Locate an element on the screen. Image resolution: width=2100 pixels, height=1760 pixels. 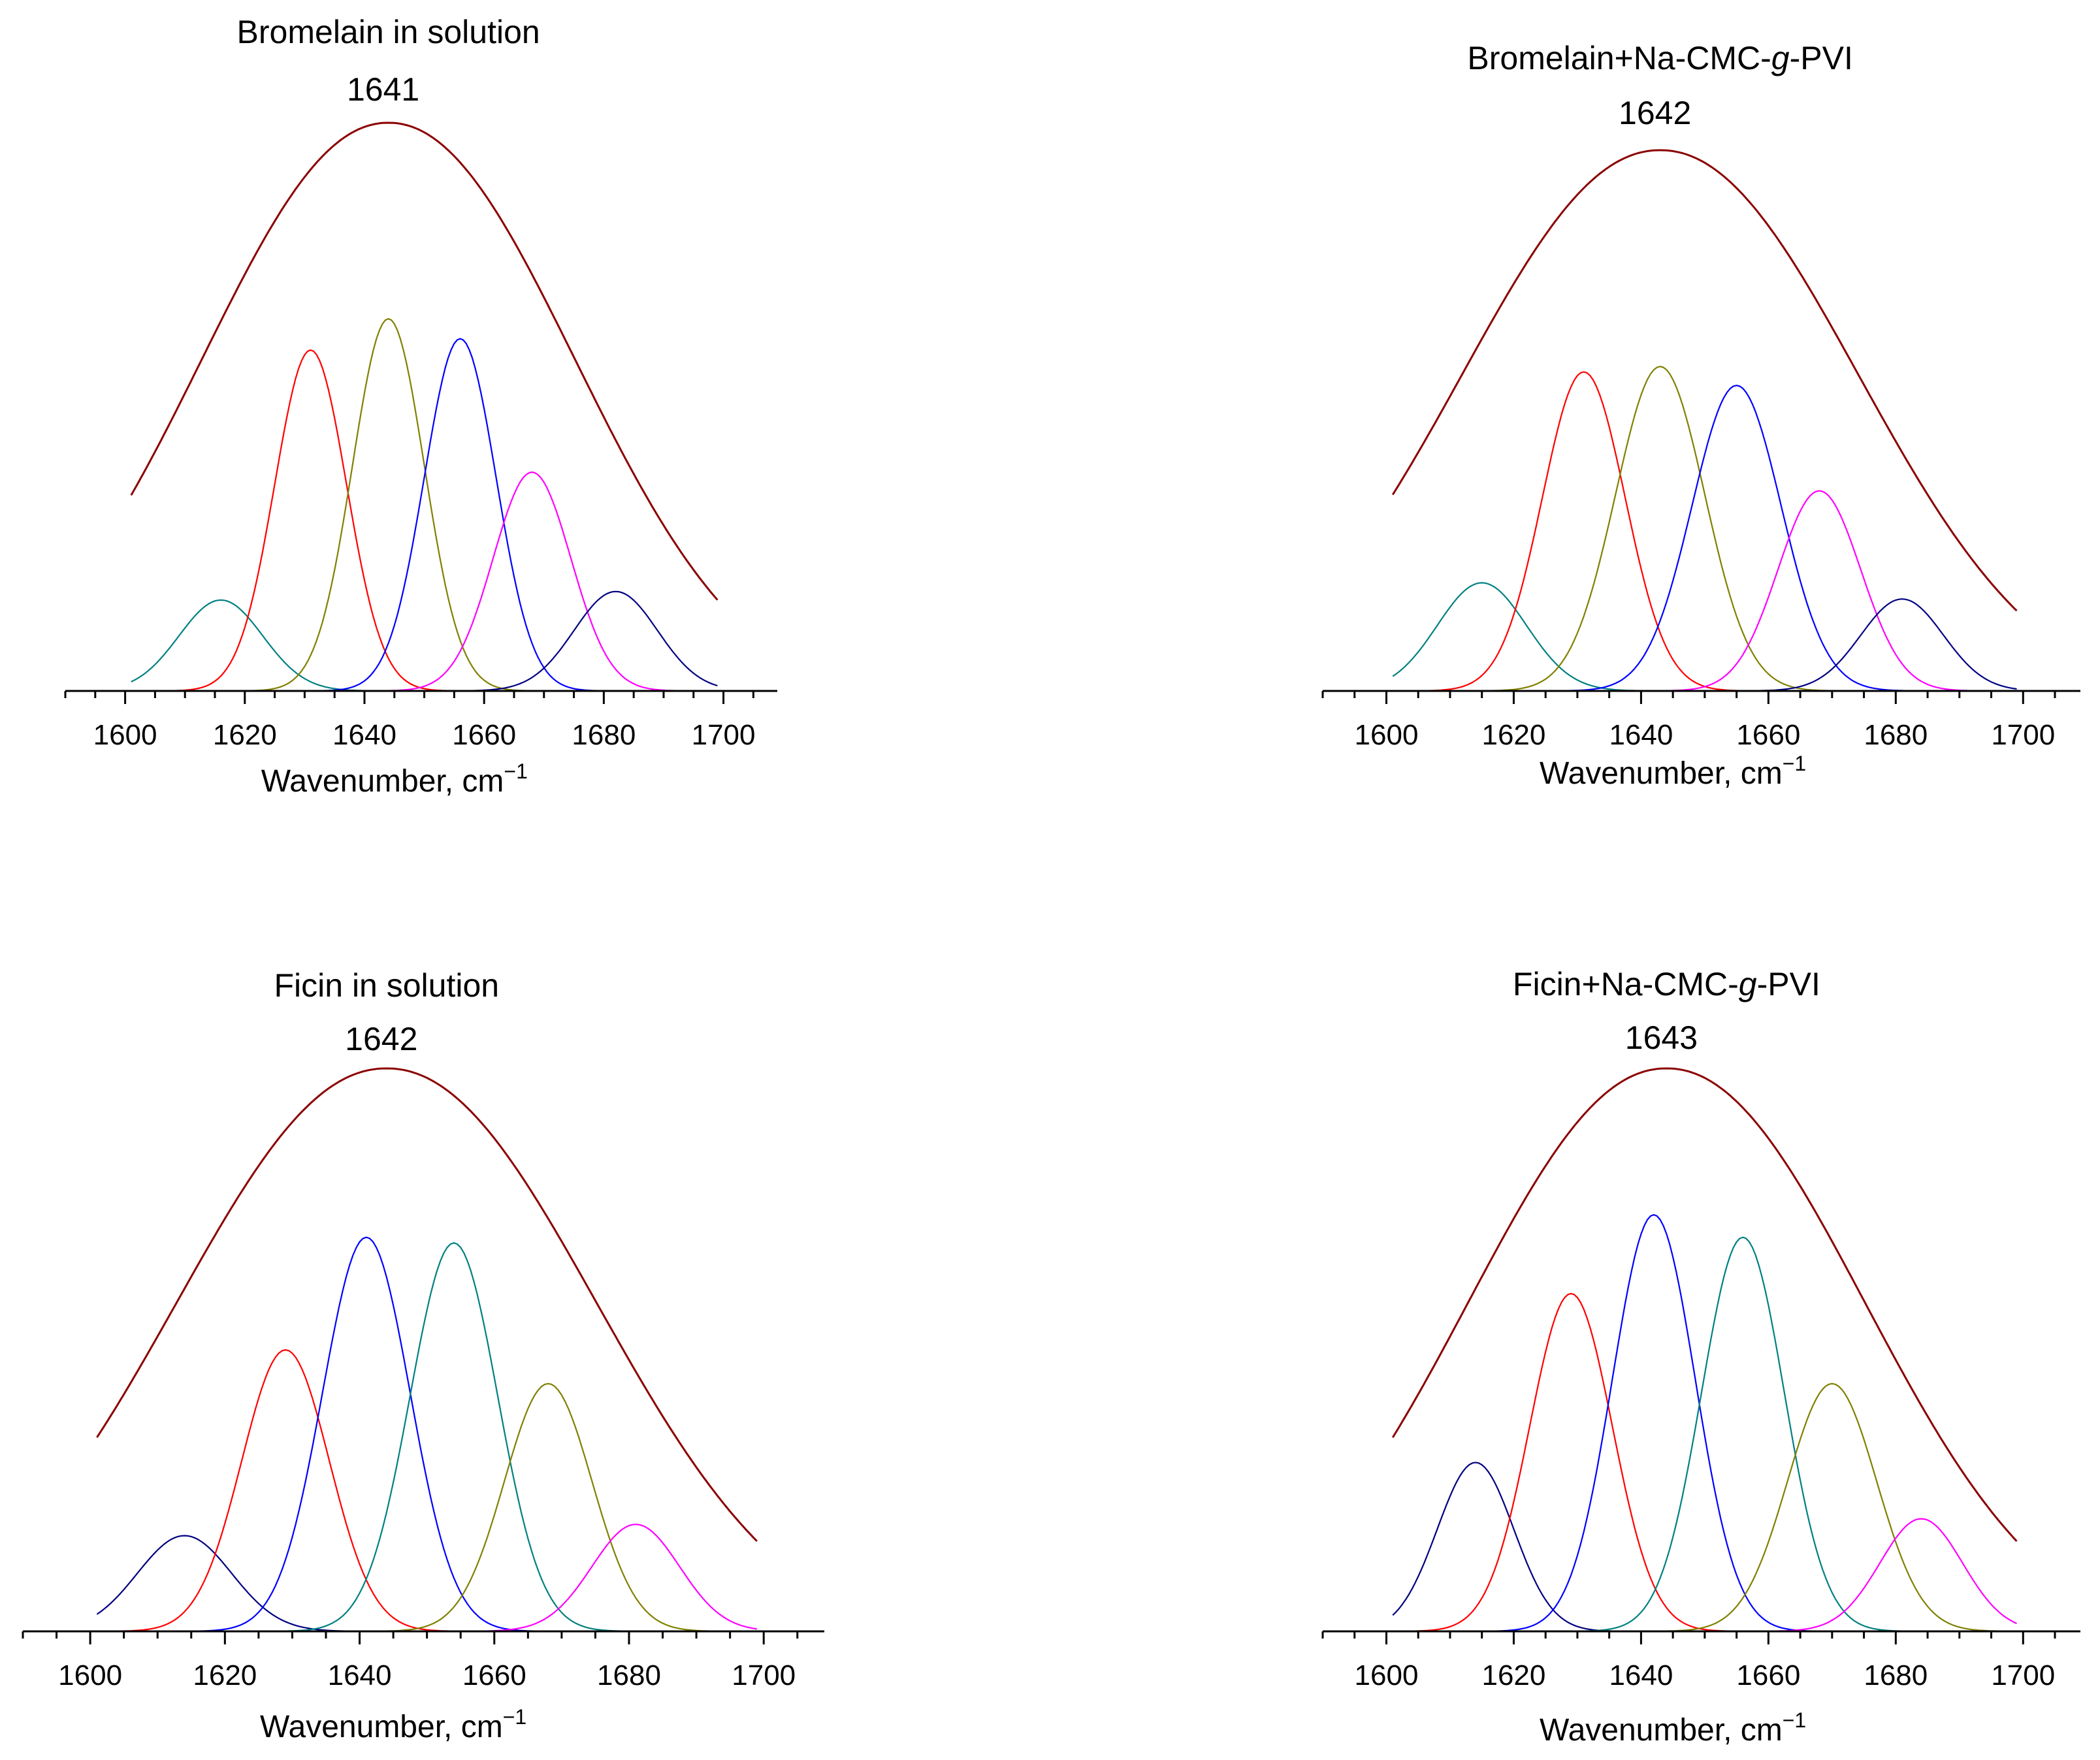
panel-title: Bromelain in solution is located at coordinates (388, 32).